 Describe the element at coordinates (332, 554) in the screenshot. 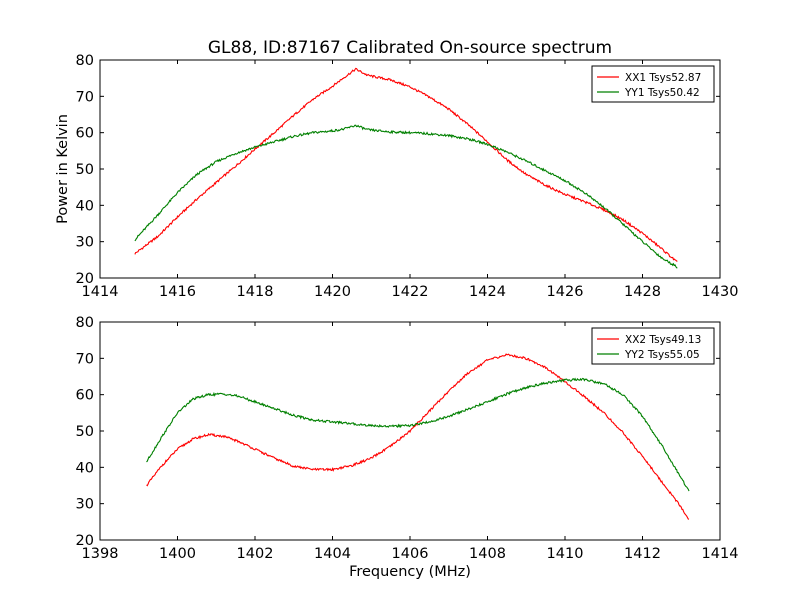

I see `x-tick-label: 1404` at that location.